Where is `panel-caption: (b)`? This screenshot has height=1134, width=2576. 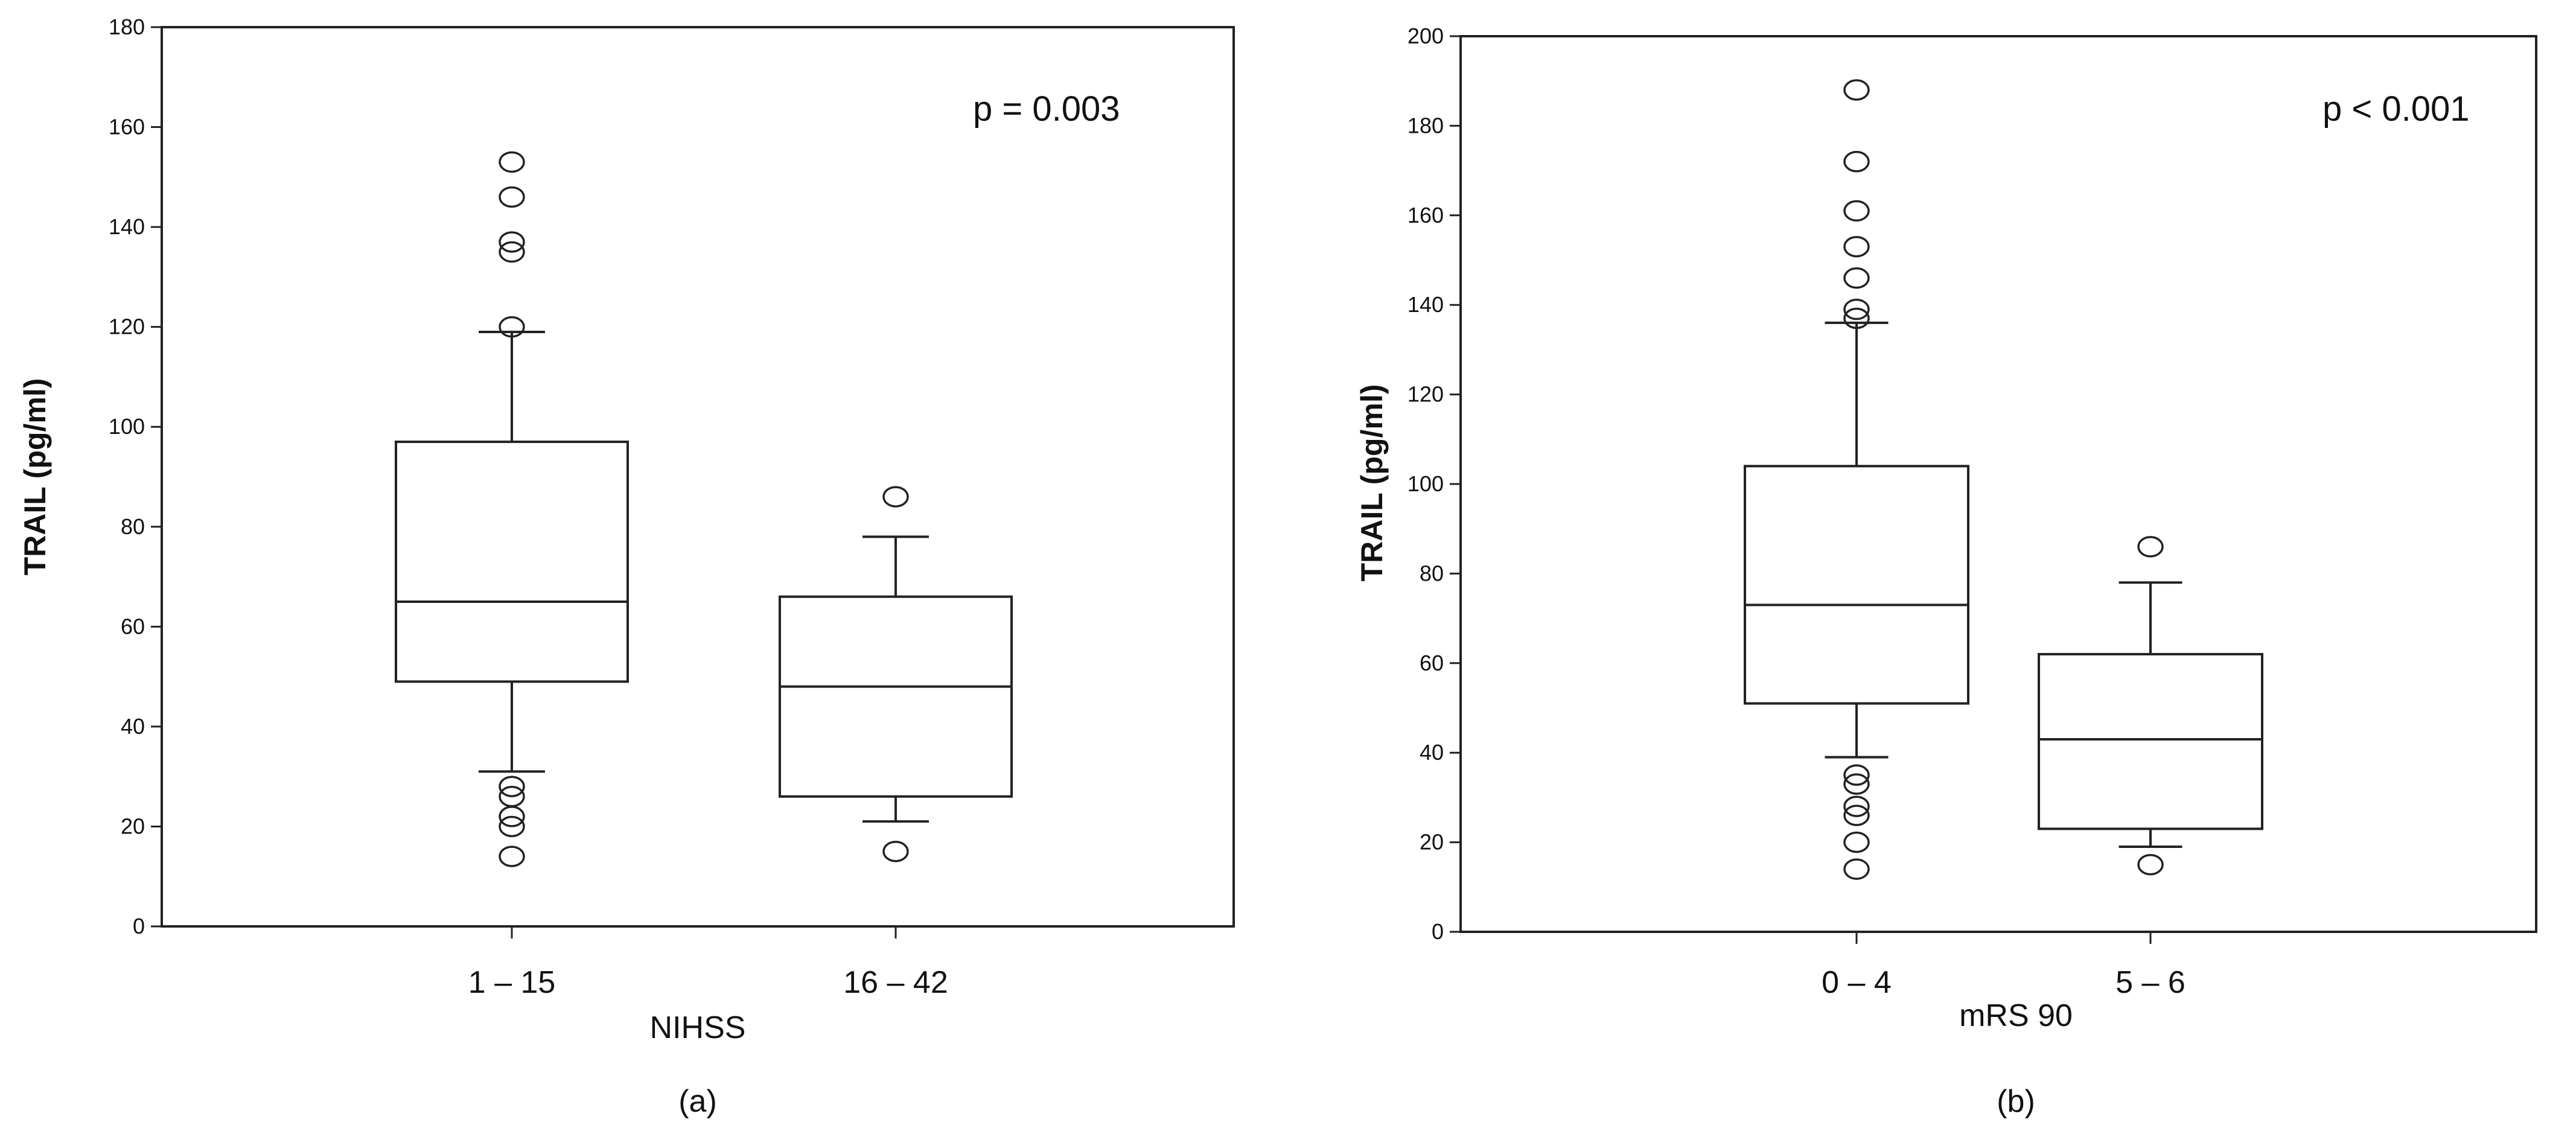 panel-caption: (b) is located at coordinates (2016, 1101).